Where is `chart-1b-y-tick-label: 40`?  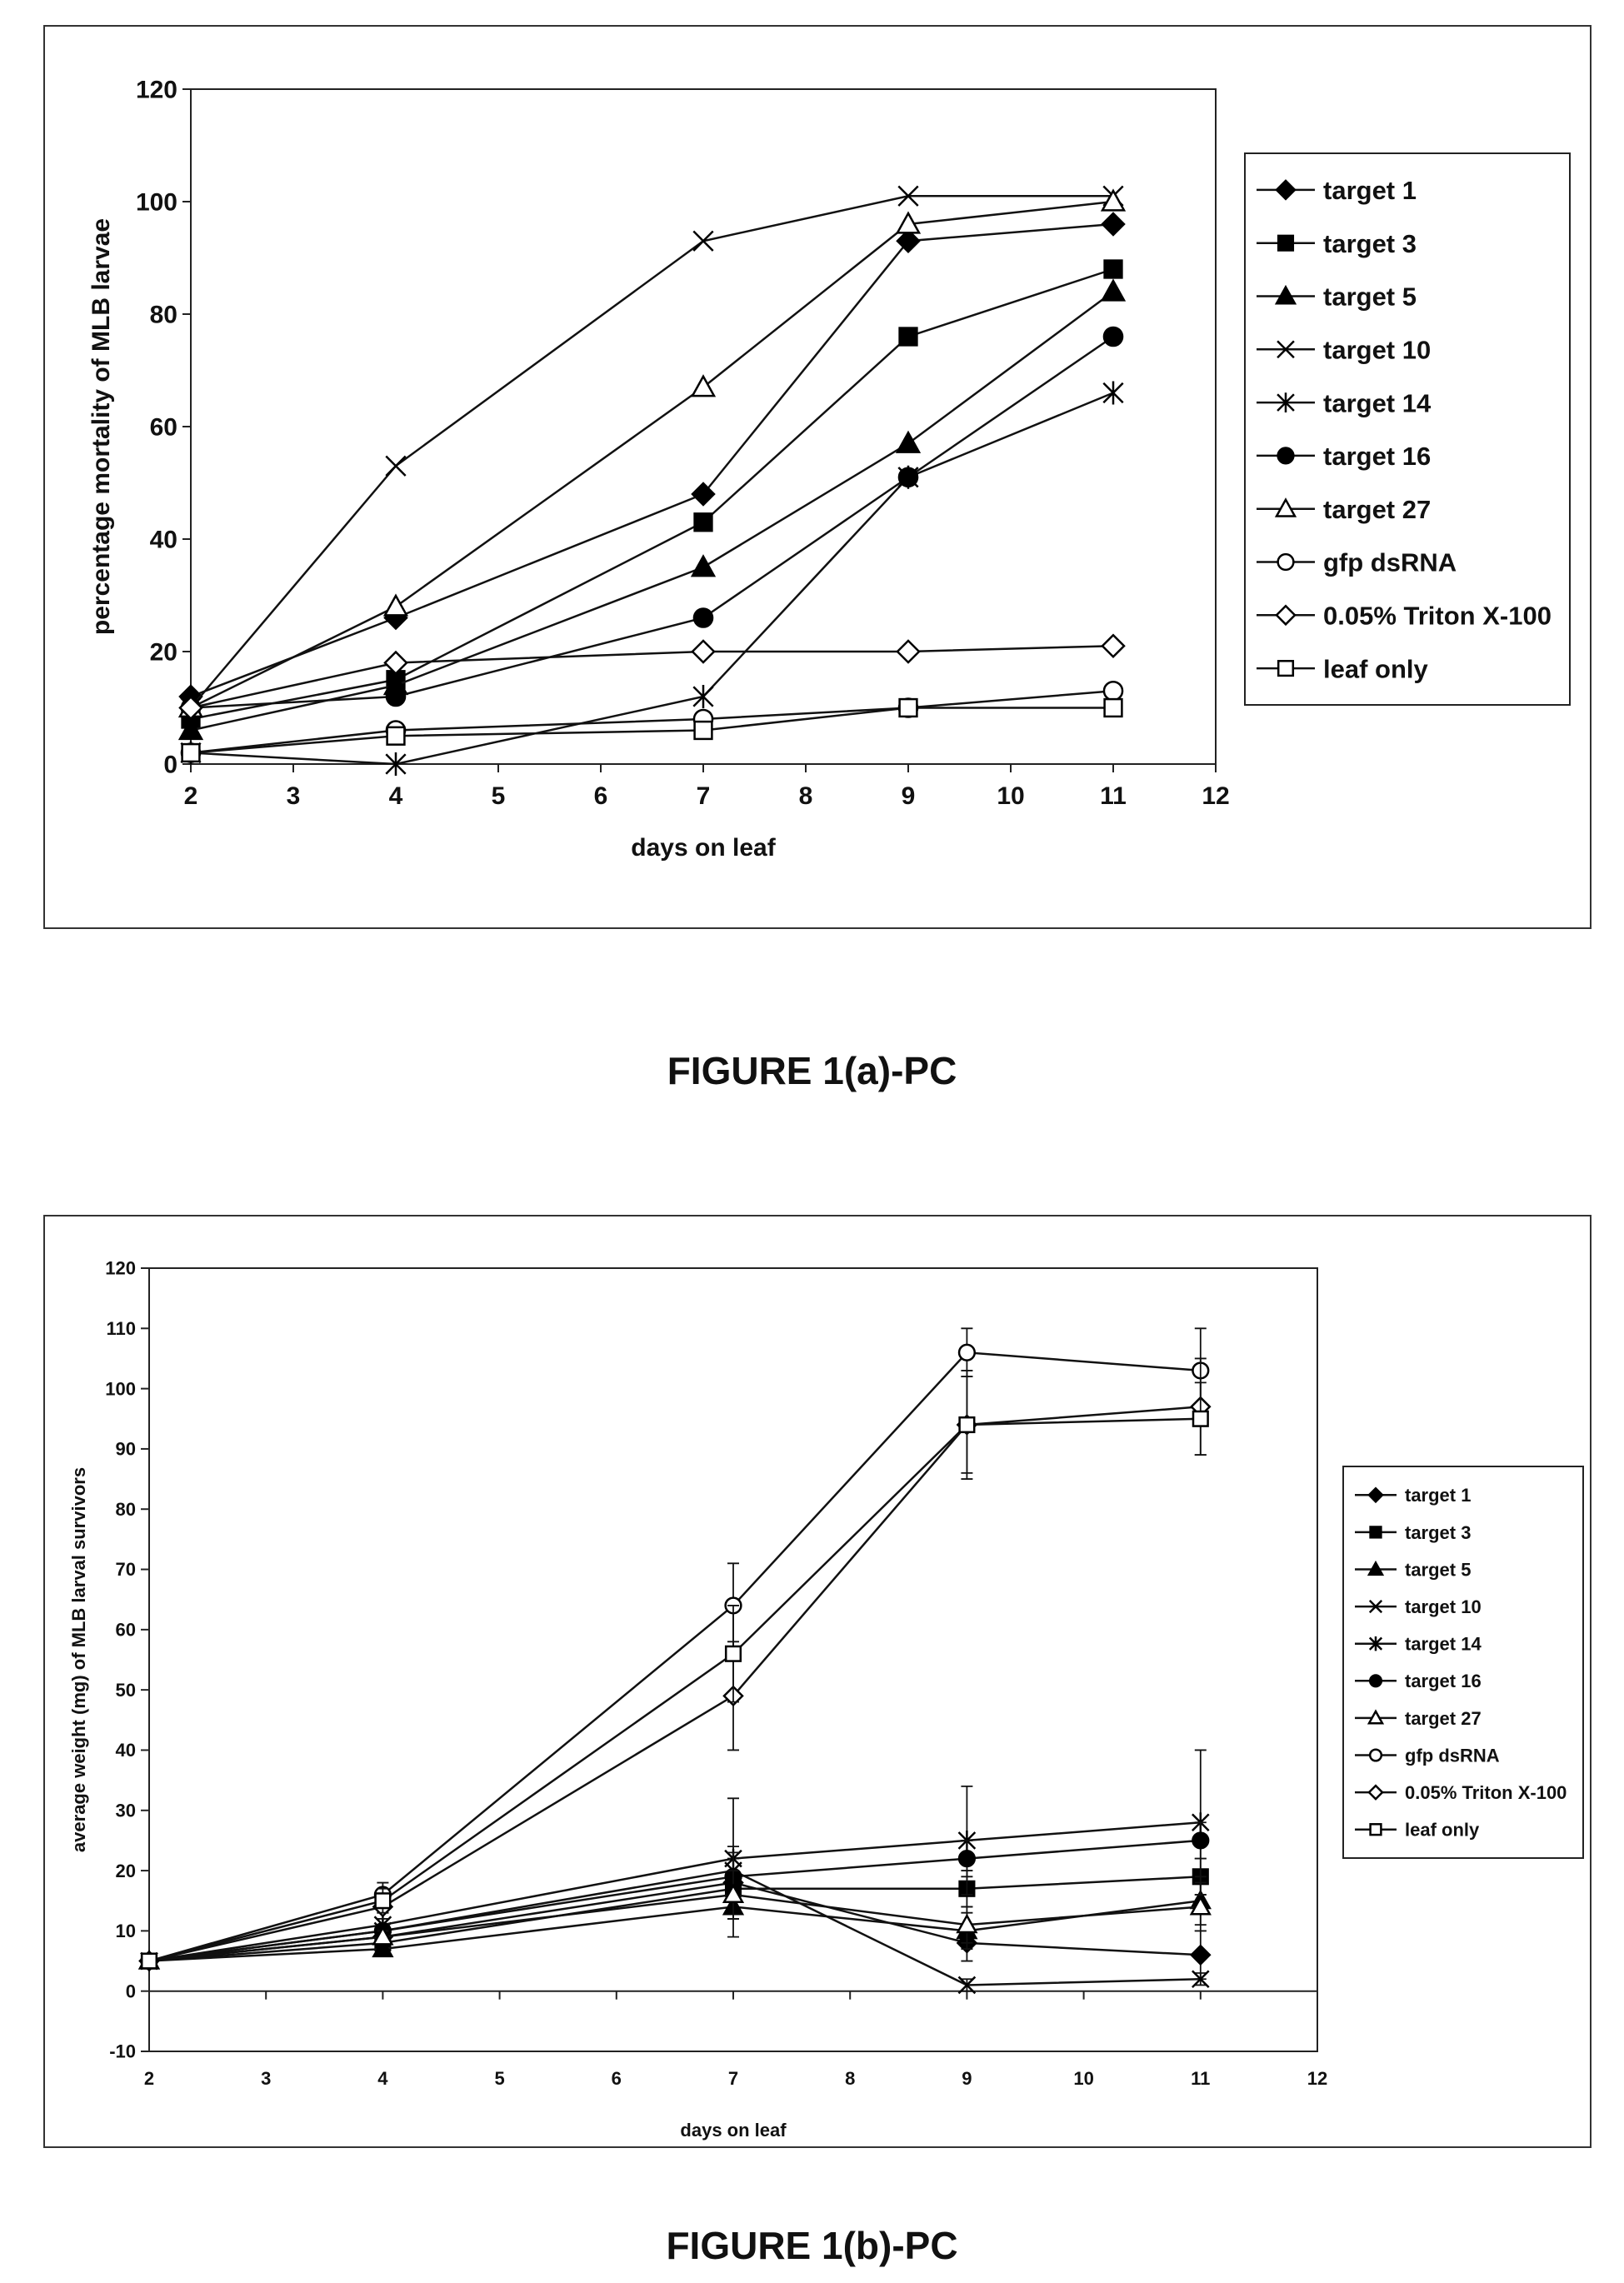 chart-1b-y-tick-label: 40 is located at coordinates (126, 1750).